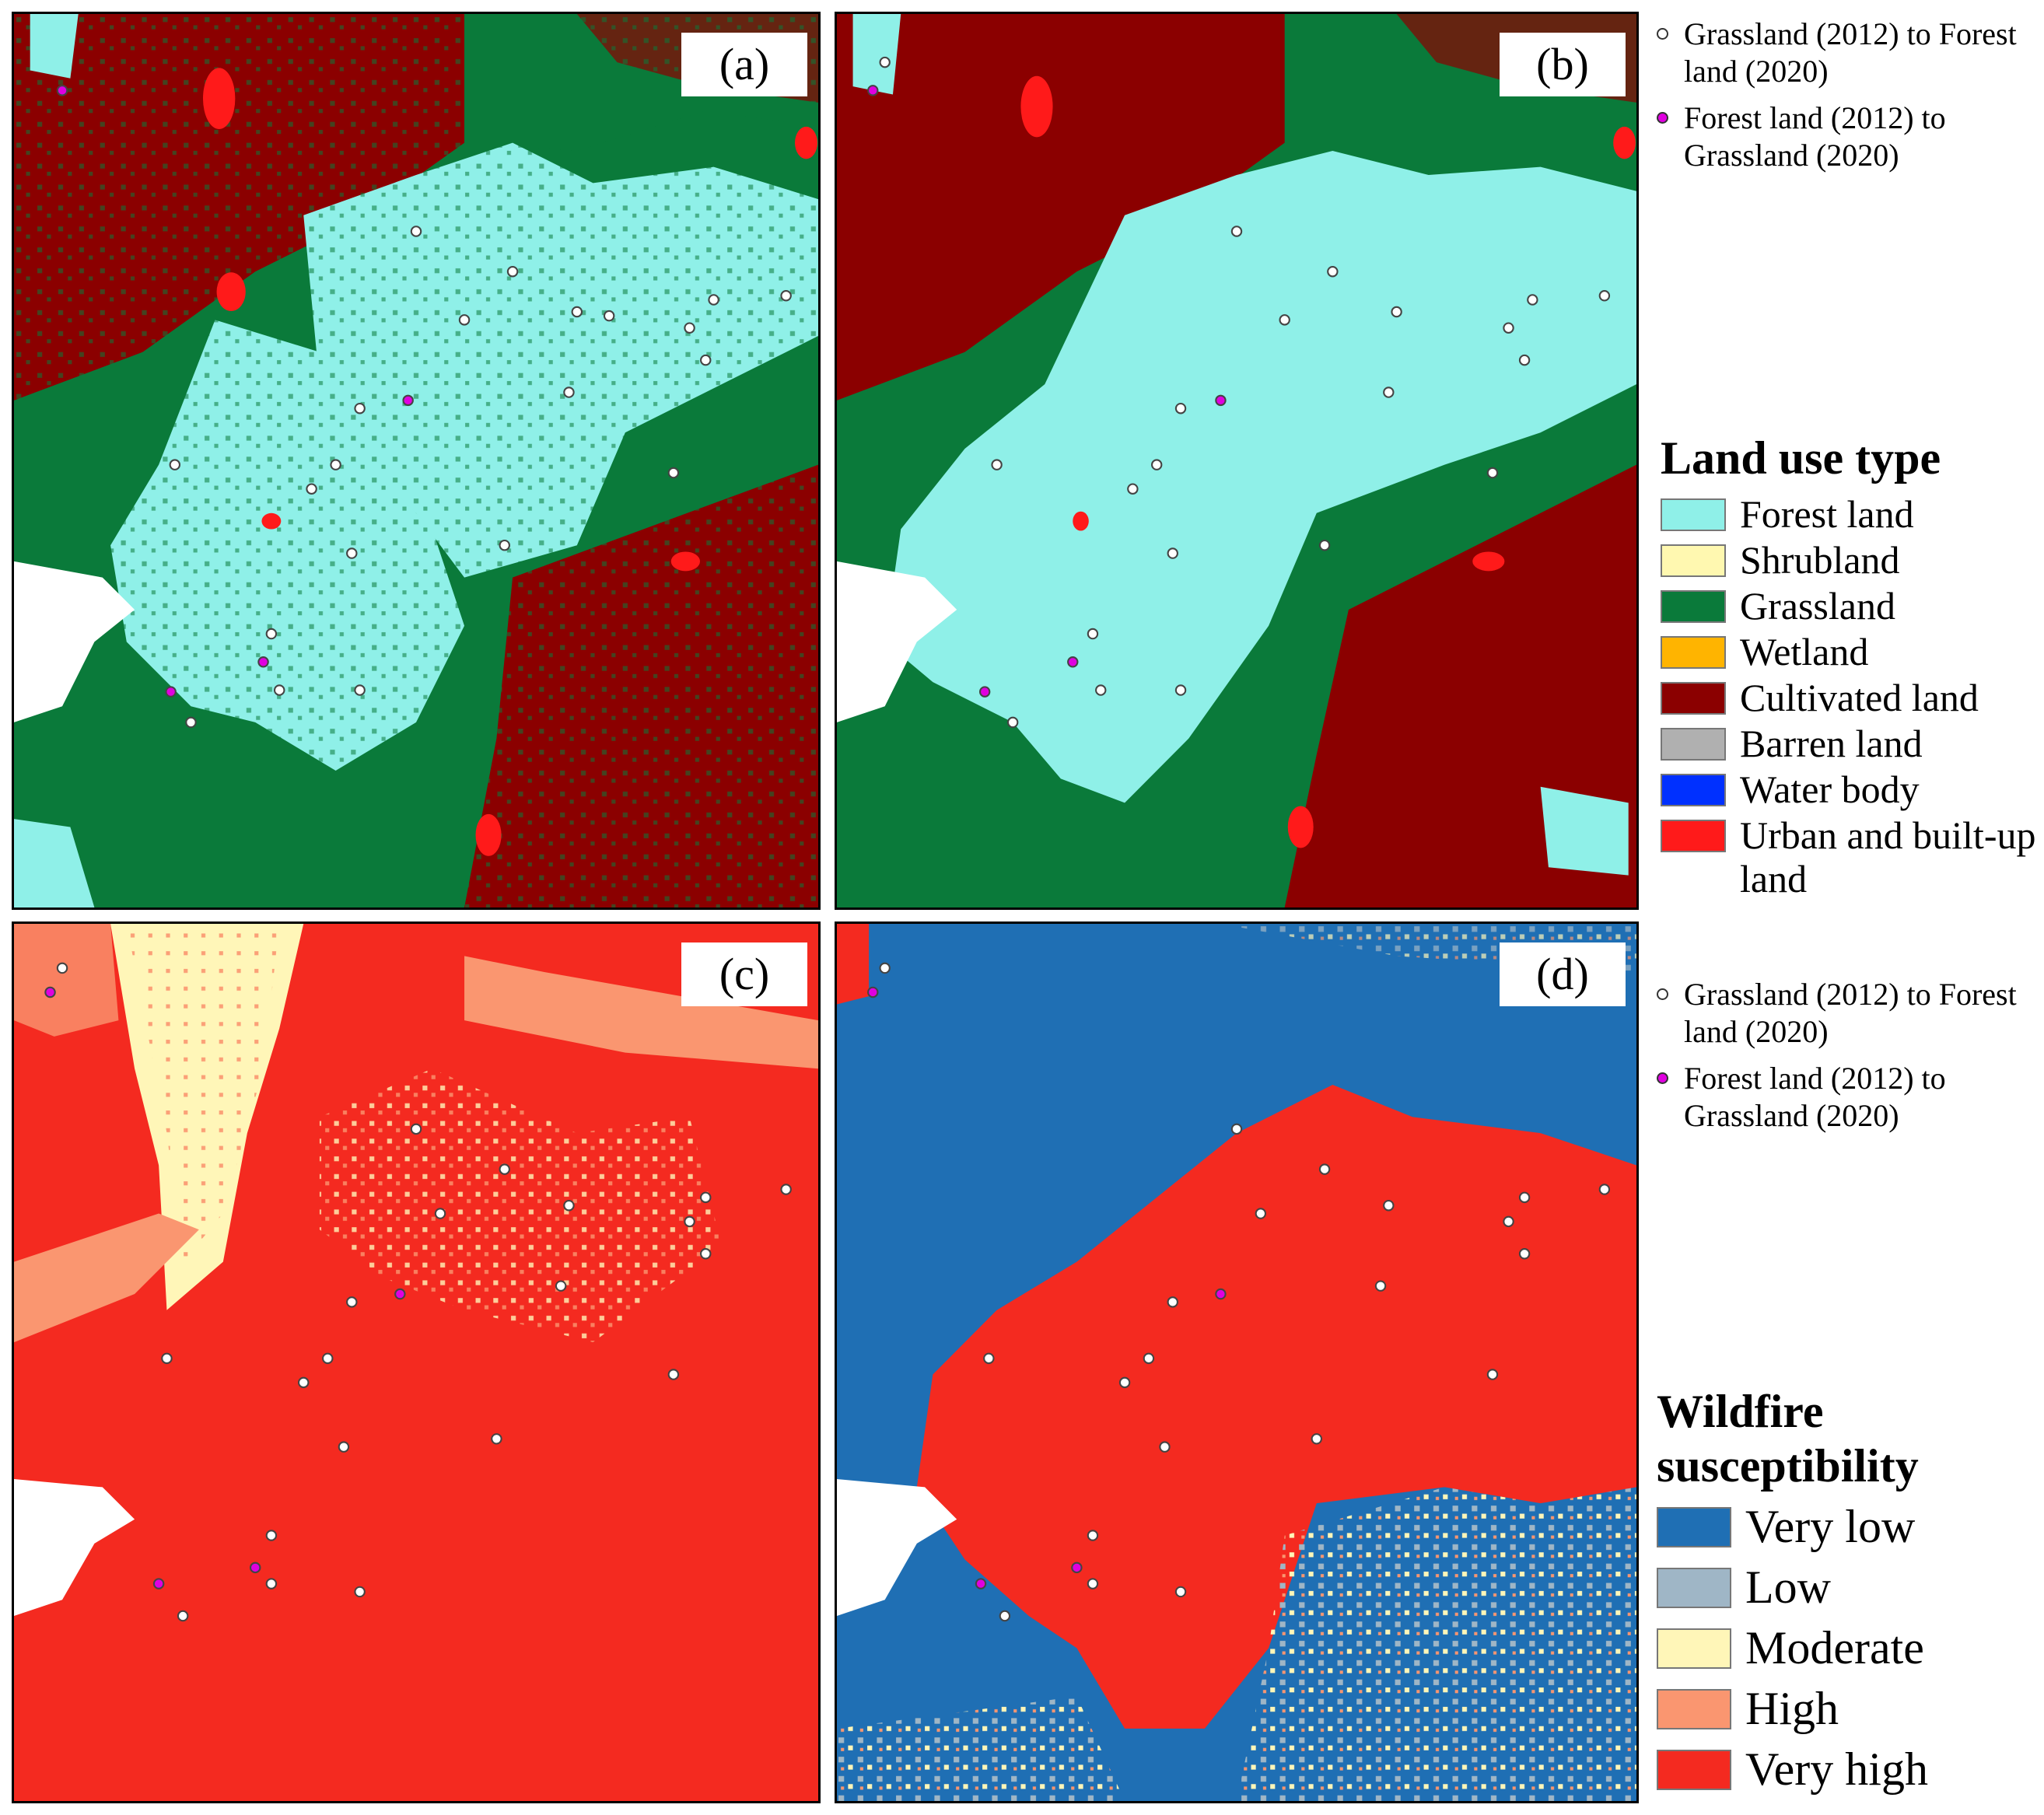 The image size is (2044, 1815). What do you see at coordinates (744, 64) in the screenshot?
I see `panel-label-a: (a)` at bounding box center [744, 64].